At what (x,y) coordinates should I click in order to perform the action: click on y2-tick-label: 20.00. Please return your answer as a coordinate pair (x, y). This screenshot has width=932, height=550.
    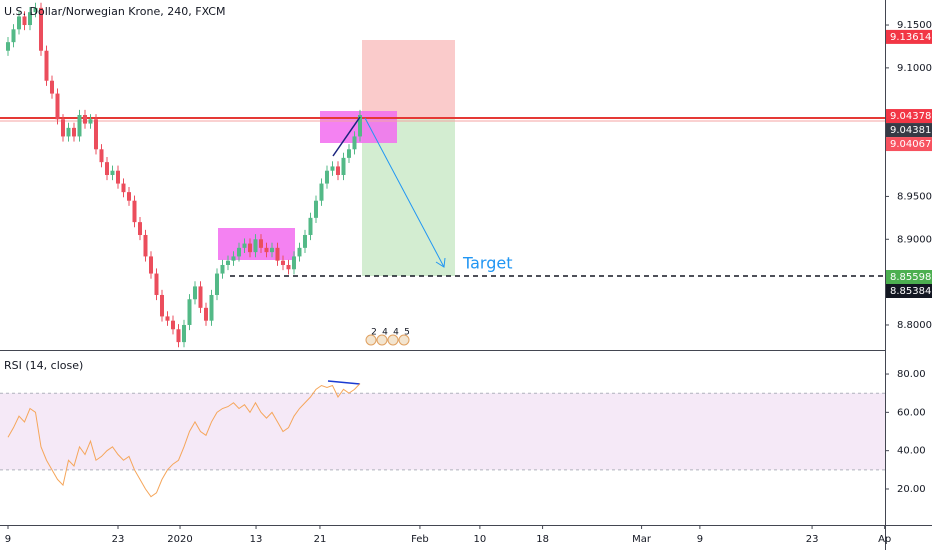
    Looking at the image, I should click on (911, 489).